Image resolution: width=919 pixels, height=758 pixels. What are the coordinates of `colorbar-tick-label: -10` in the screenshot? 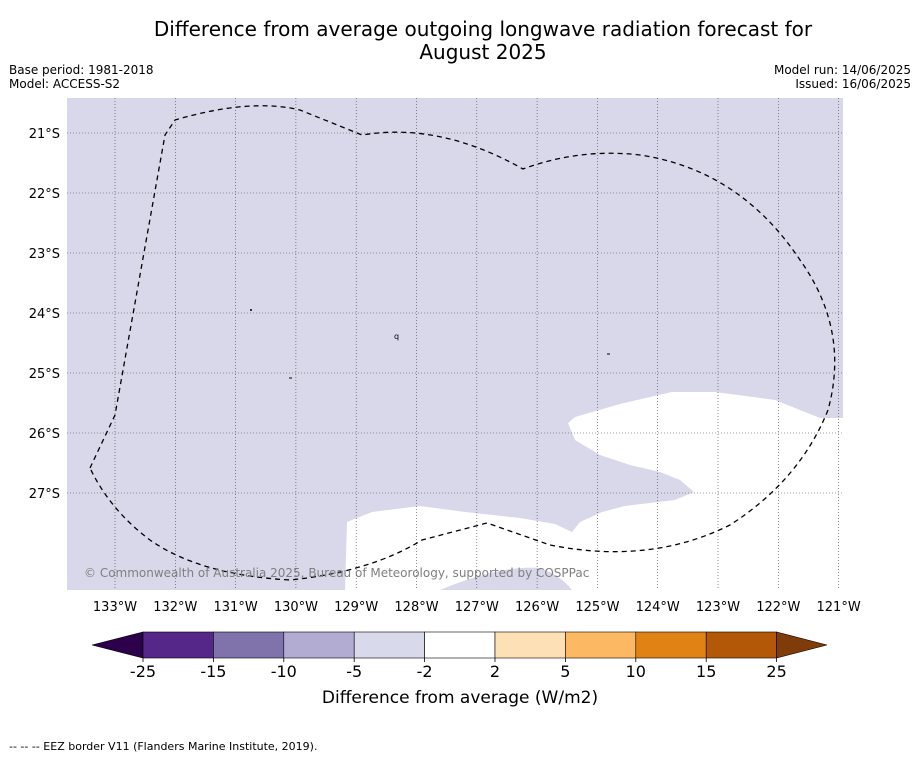 It's located at (284, 671).